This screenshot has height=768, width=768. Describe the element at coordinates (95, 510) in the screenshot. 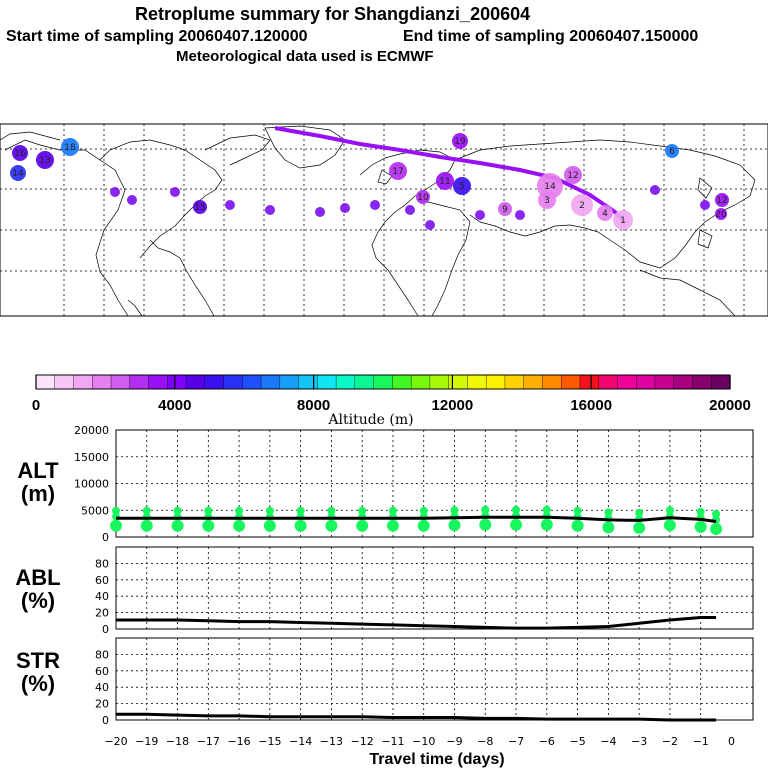

I see `y-tick-label: 5000` at that location.